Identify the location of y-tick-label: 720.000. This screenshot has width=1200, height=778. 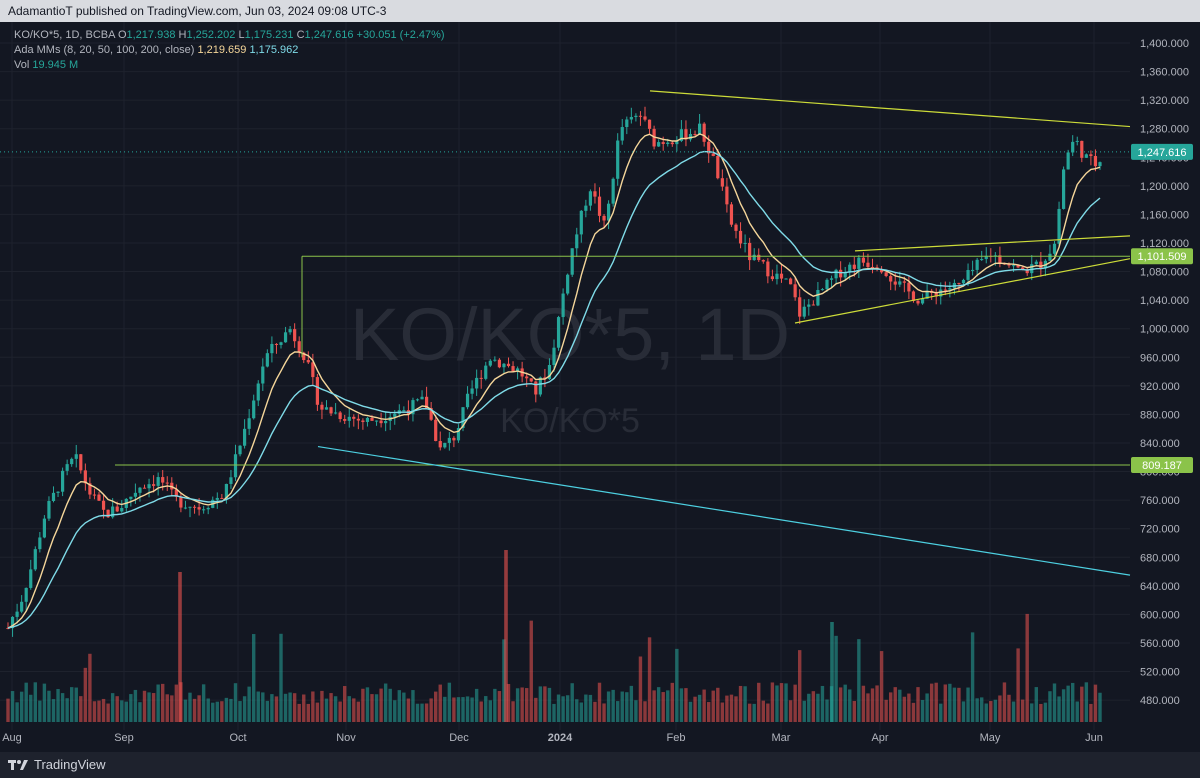
(1160, 530).